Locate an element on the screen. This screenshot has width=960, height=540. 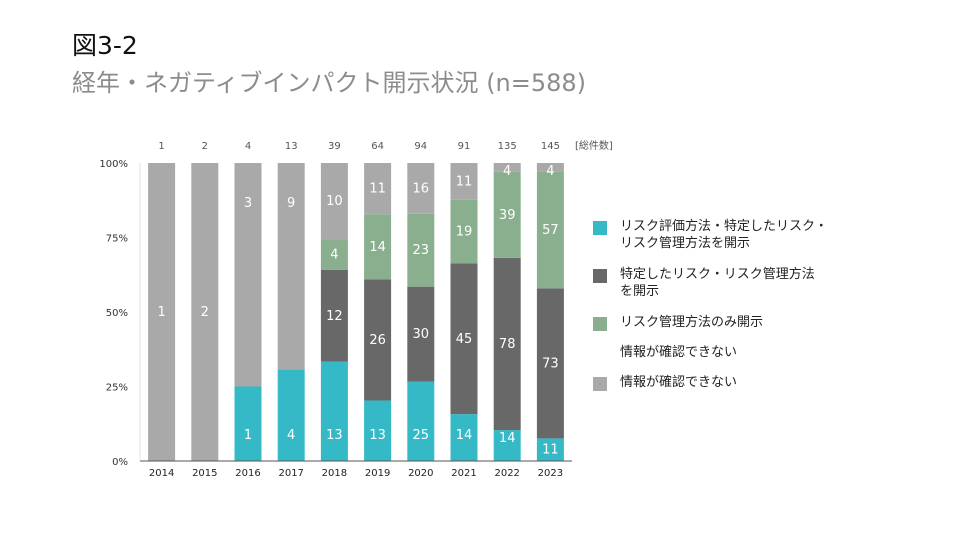
data-label: 39 is located at coordinates (507, 215).